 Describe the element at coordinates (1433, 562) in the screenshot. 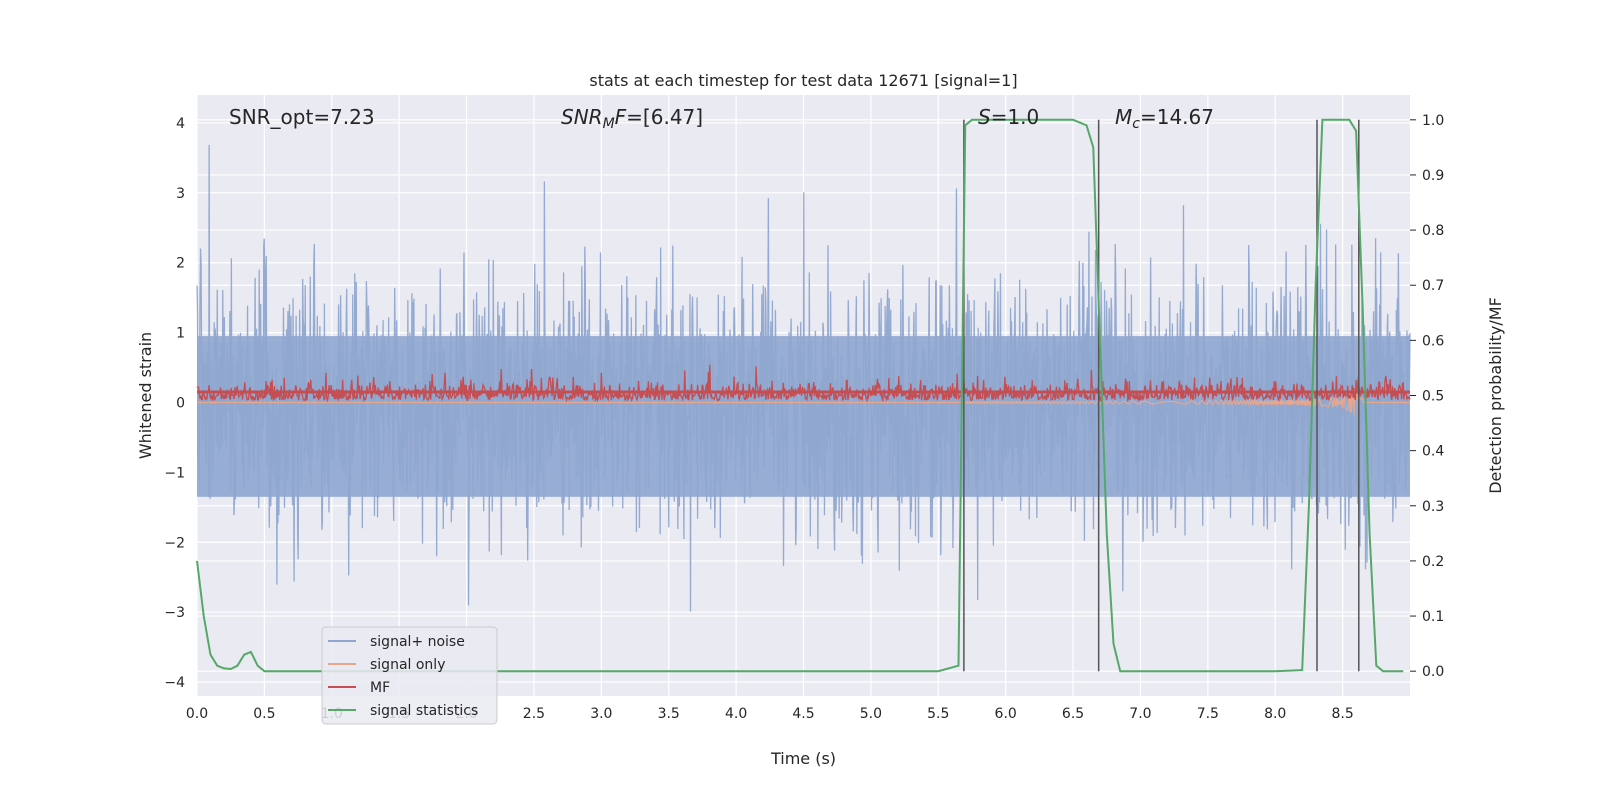

I see `right-y-tick-label: 0.2` at that location.